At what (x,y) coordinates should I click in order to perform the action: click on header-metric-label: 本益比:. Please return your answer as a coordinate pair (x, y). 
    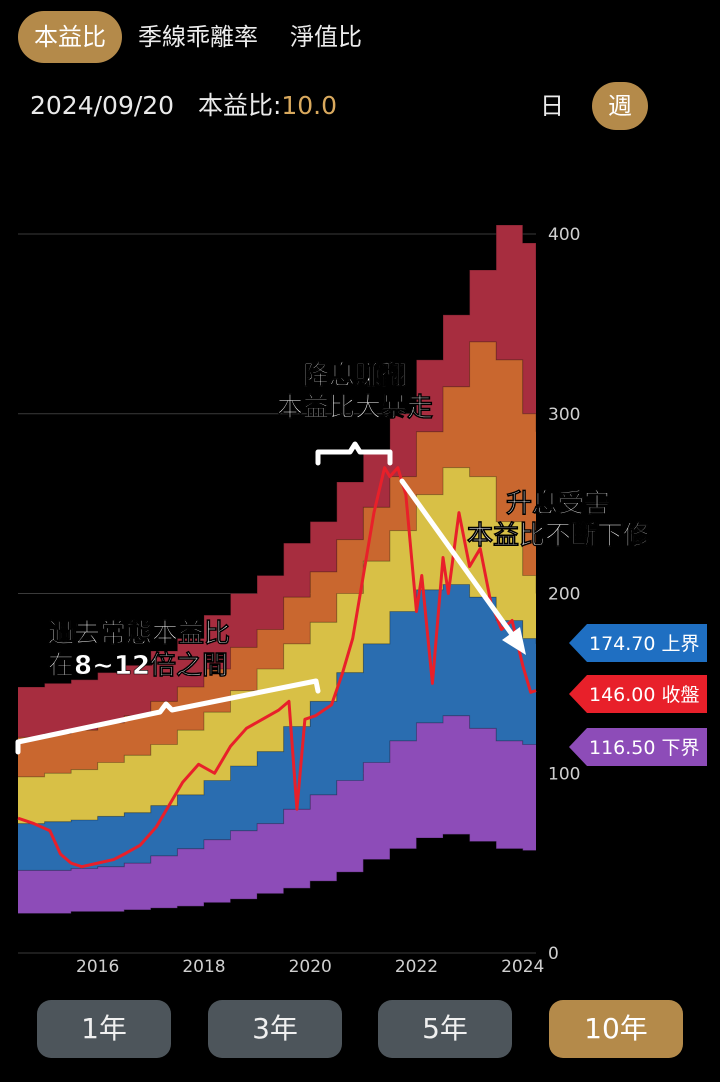
    Looking at the image, I should click on (239, 105).